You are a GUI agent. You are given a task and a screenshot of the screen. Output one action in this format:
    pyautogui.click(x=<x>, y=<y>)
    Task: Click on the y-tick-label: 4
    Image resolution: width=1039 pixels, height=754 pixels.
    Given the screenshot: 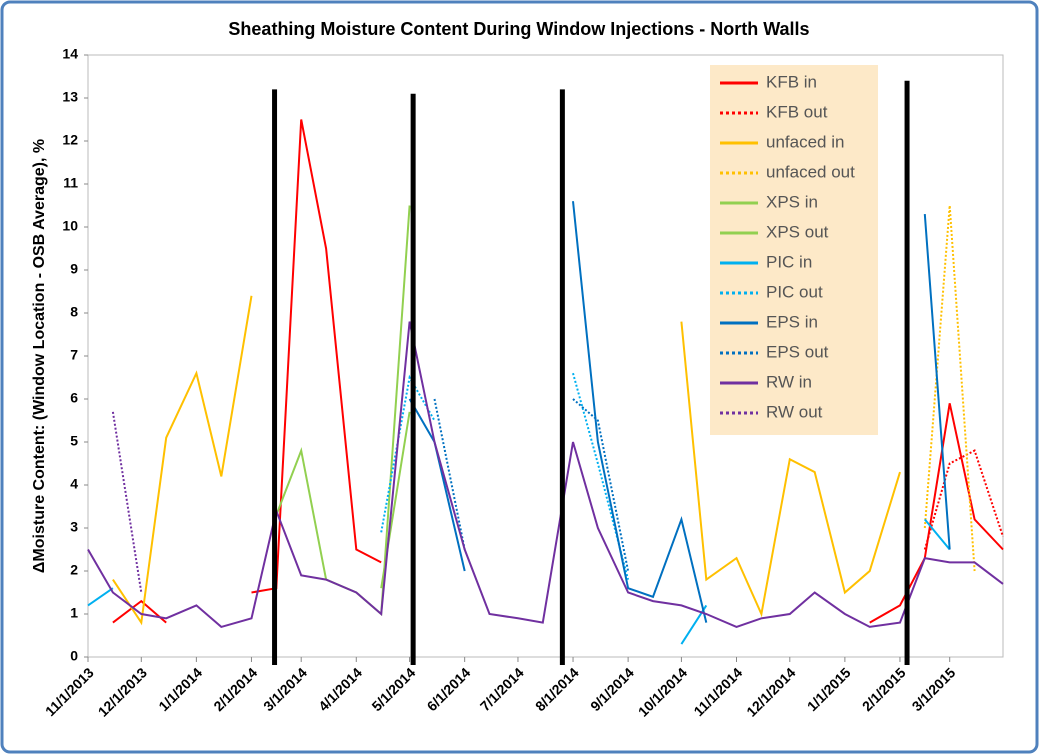 What is the action you would take?
    pyautogui.click(x=74, y=484)
    